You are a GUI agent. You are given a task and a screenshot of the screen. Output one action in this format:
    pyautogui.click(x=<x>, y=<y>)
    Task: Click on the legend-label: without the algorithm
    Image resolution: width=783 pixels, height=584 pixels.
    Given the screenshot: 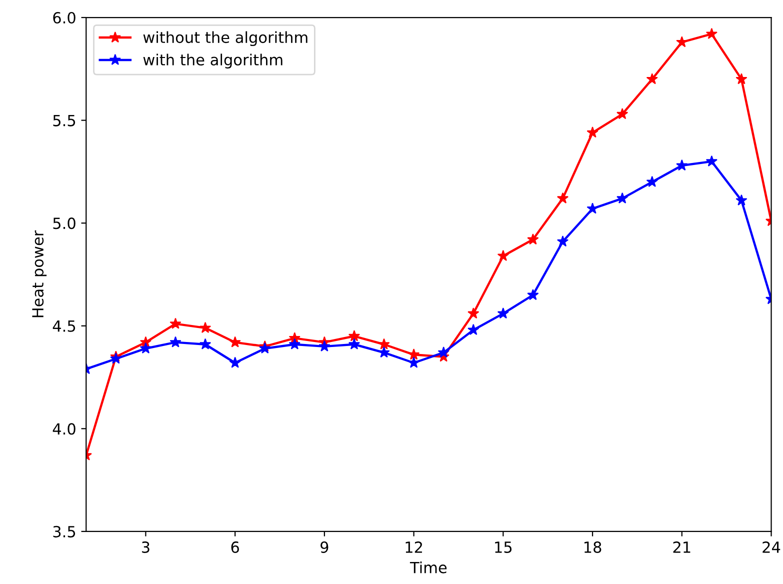 What is the action you would take?
    pyautogui.click(x=225, y=38)
    